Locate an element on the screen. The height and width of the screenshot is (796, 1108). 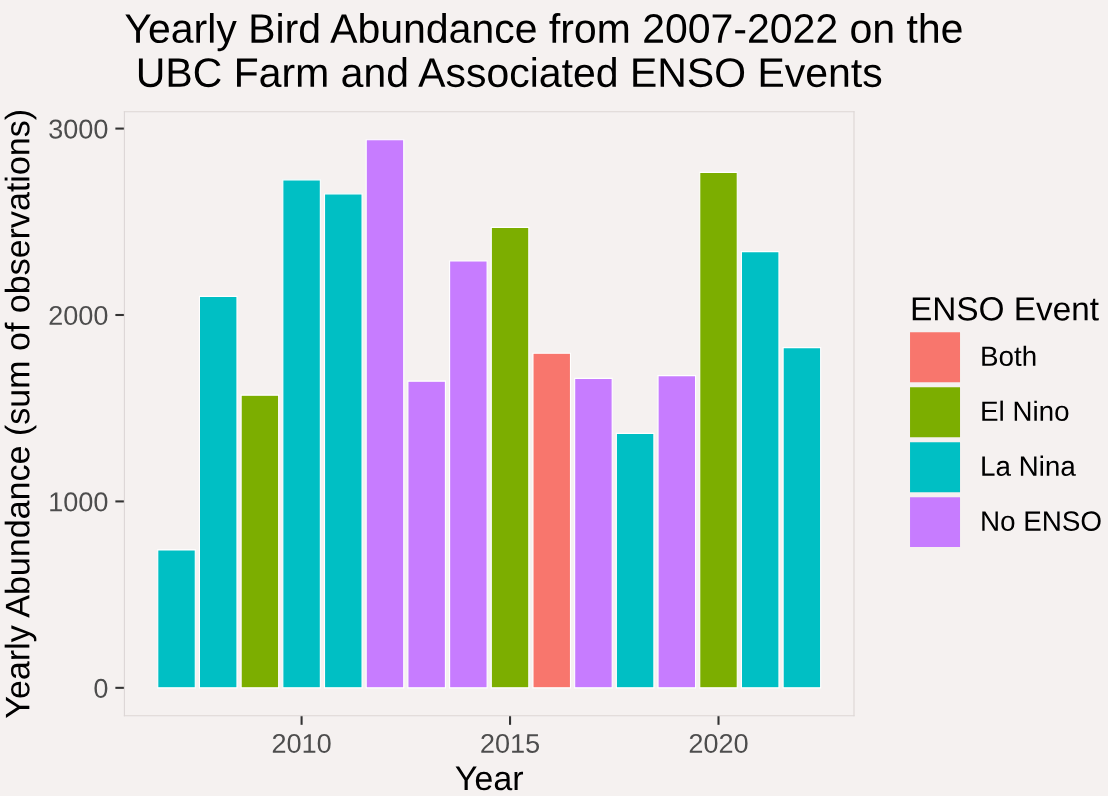
legend-label: No ENSO is located at coordinates (1041, 521).